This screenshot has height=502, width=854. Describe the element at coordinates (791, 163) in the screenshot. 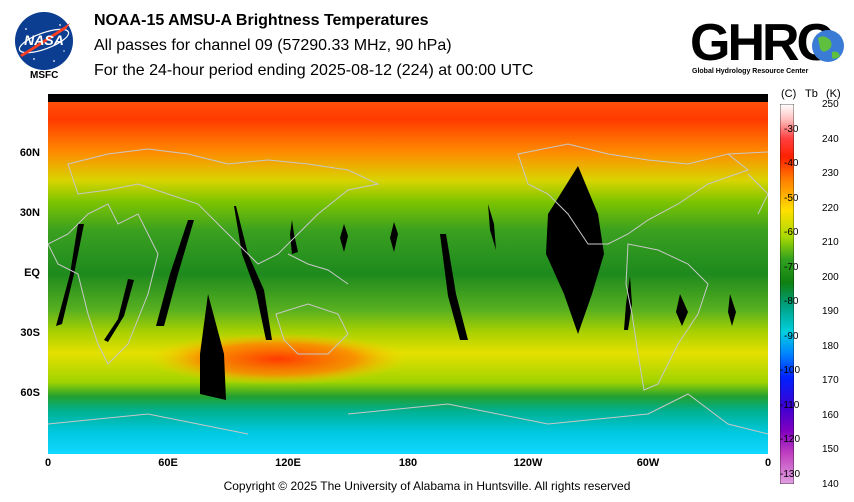

I see `colorbar-c-tick: -40` at that location.